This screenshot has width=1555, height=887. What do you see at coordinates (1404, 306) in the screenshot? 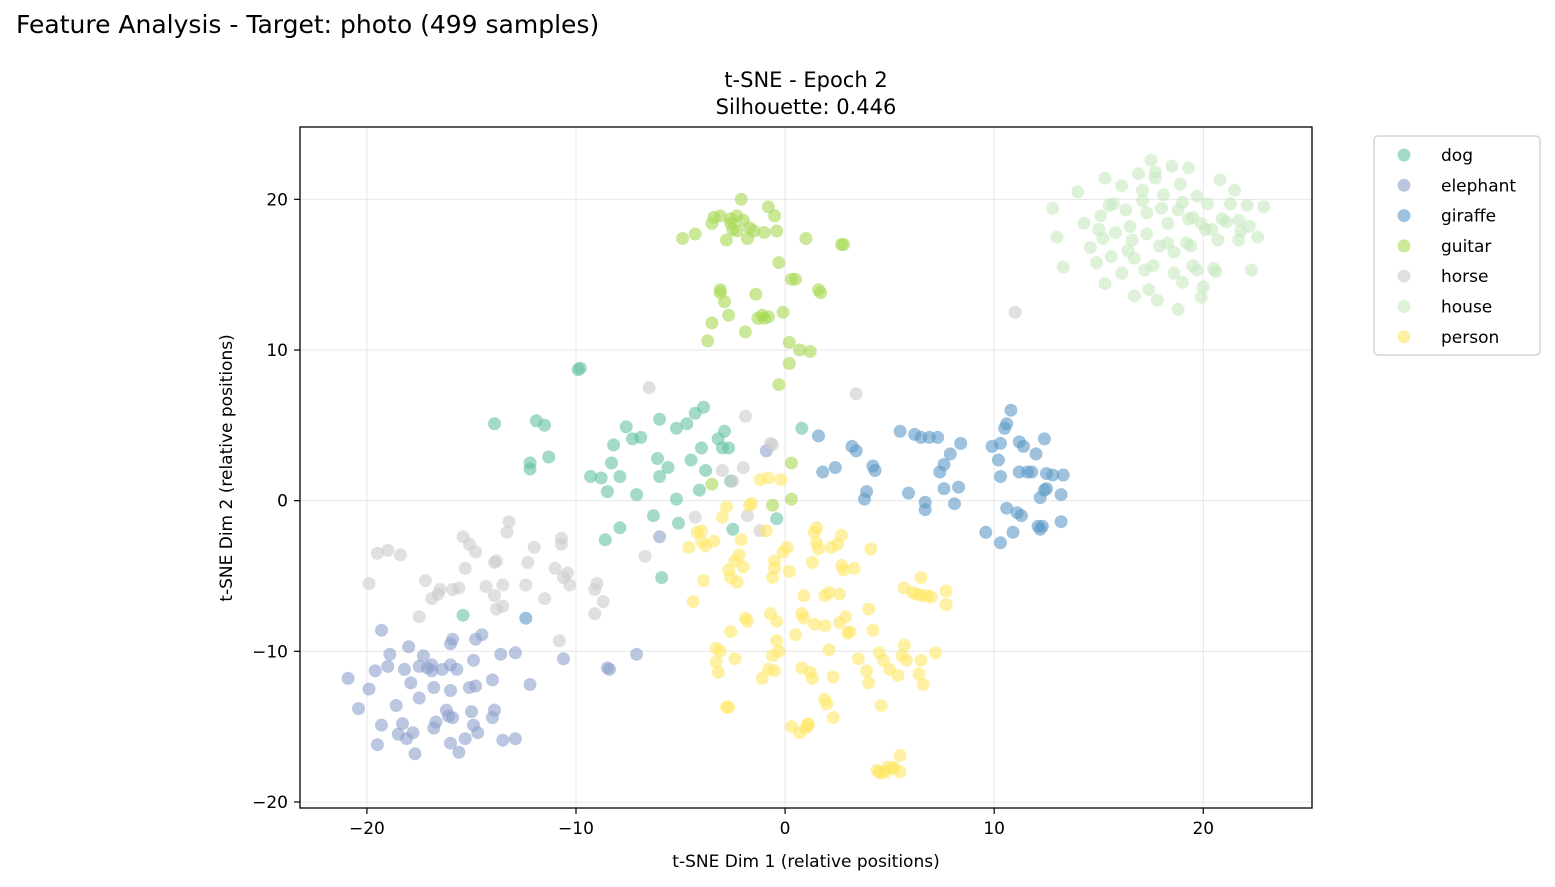
I see `legend-marker-house` at bounding box center [1404, 306].